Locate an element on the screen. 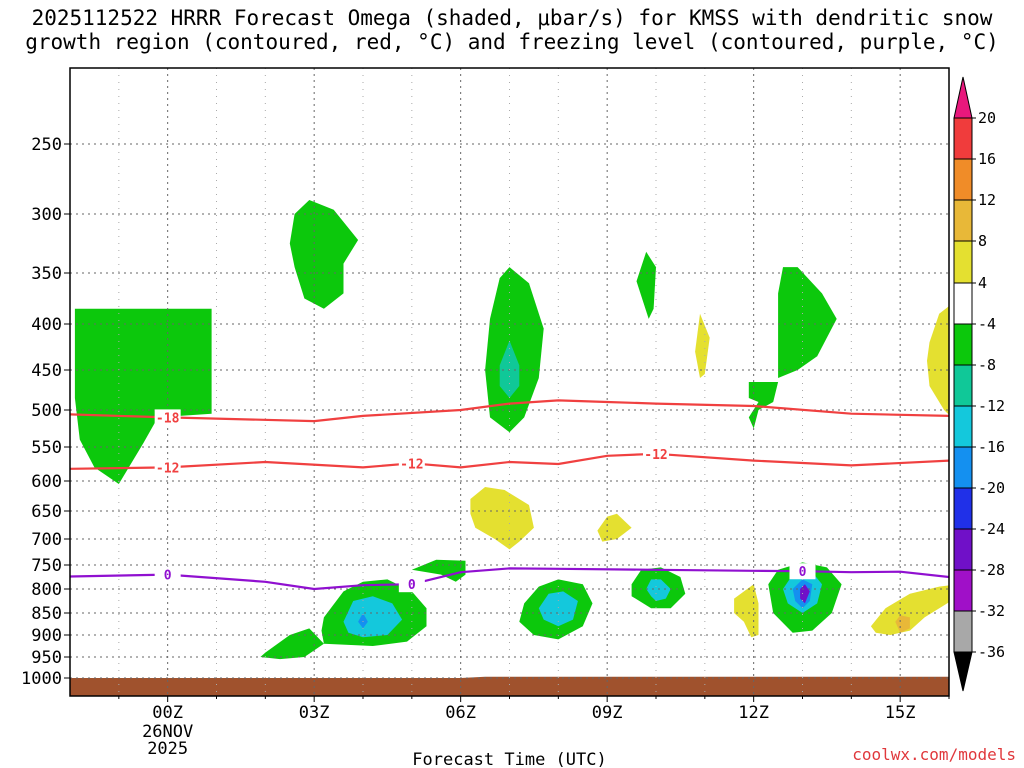 The height and width of the screenshot is (768, 1024). colorbar-label-4: 4 is located at coordinates (982, 283).